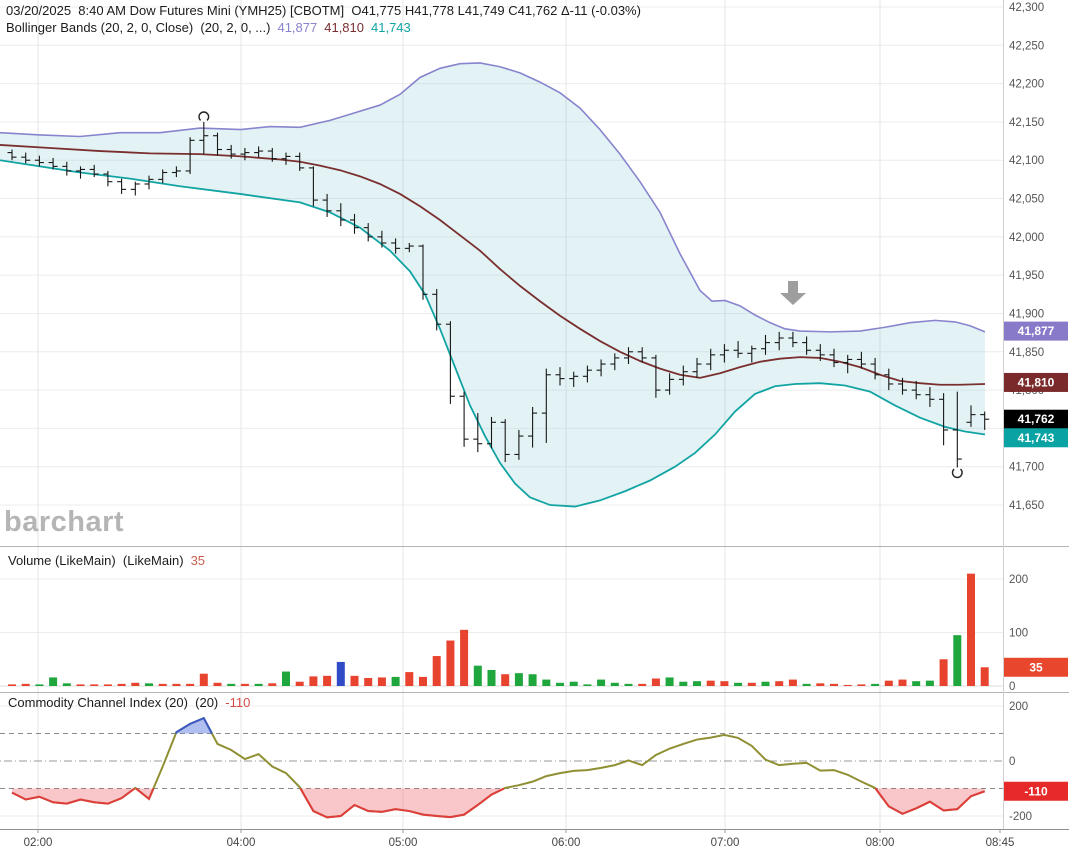 This screenshot has width=1069, height=857. What do you see at coordinates (1036, 331) in the screenshot?
I see `price-badge-text: 41,877` at bounding box center [1036, 331].